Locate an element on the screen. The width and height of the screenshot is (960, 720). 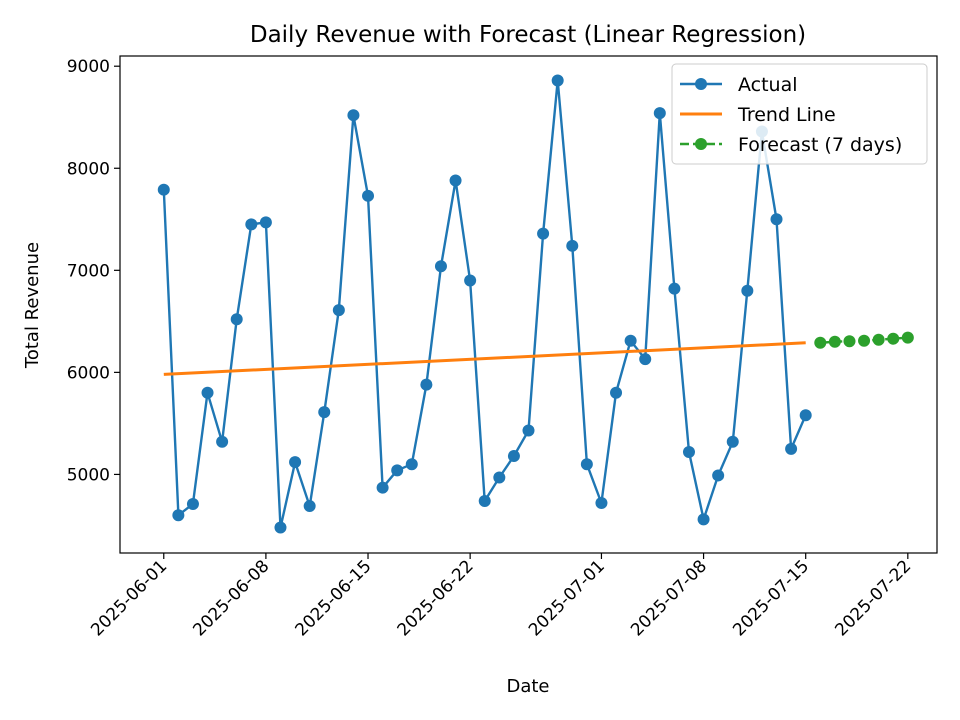
y-tick-label: 9000 is located at coordinates (88, 67).